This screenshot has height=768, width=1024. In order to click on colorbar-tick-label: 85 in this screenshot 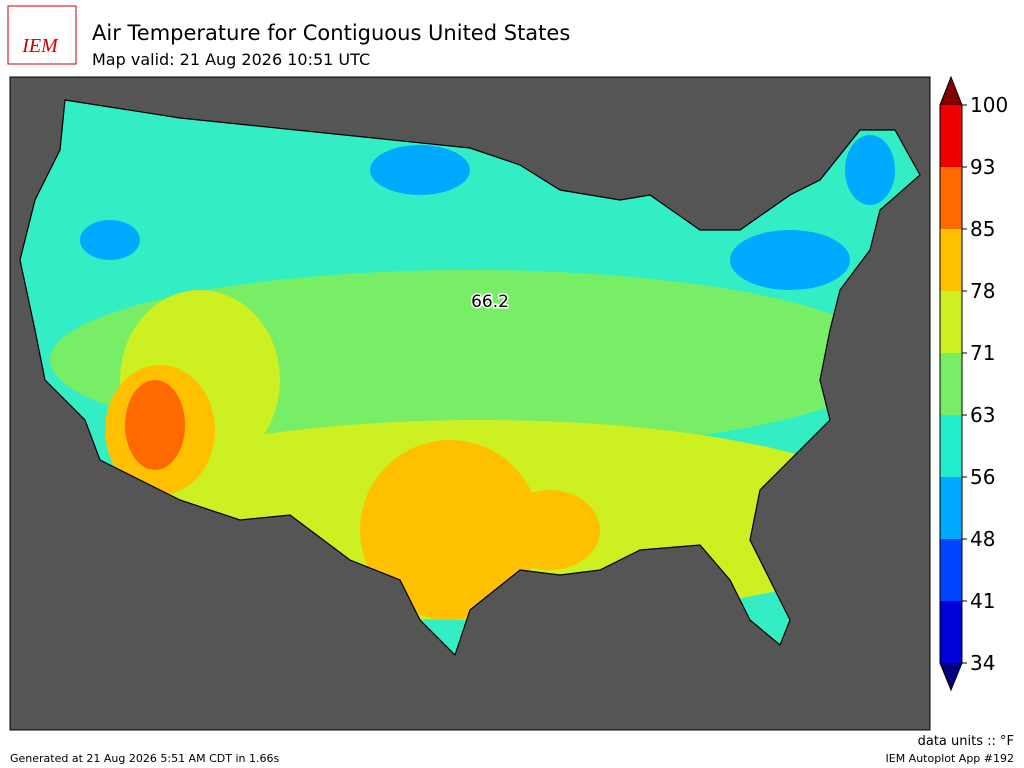, I will do `click(982, 229)`.